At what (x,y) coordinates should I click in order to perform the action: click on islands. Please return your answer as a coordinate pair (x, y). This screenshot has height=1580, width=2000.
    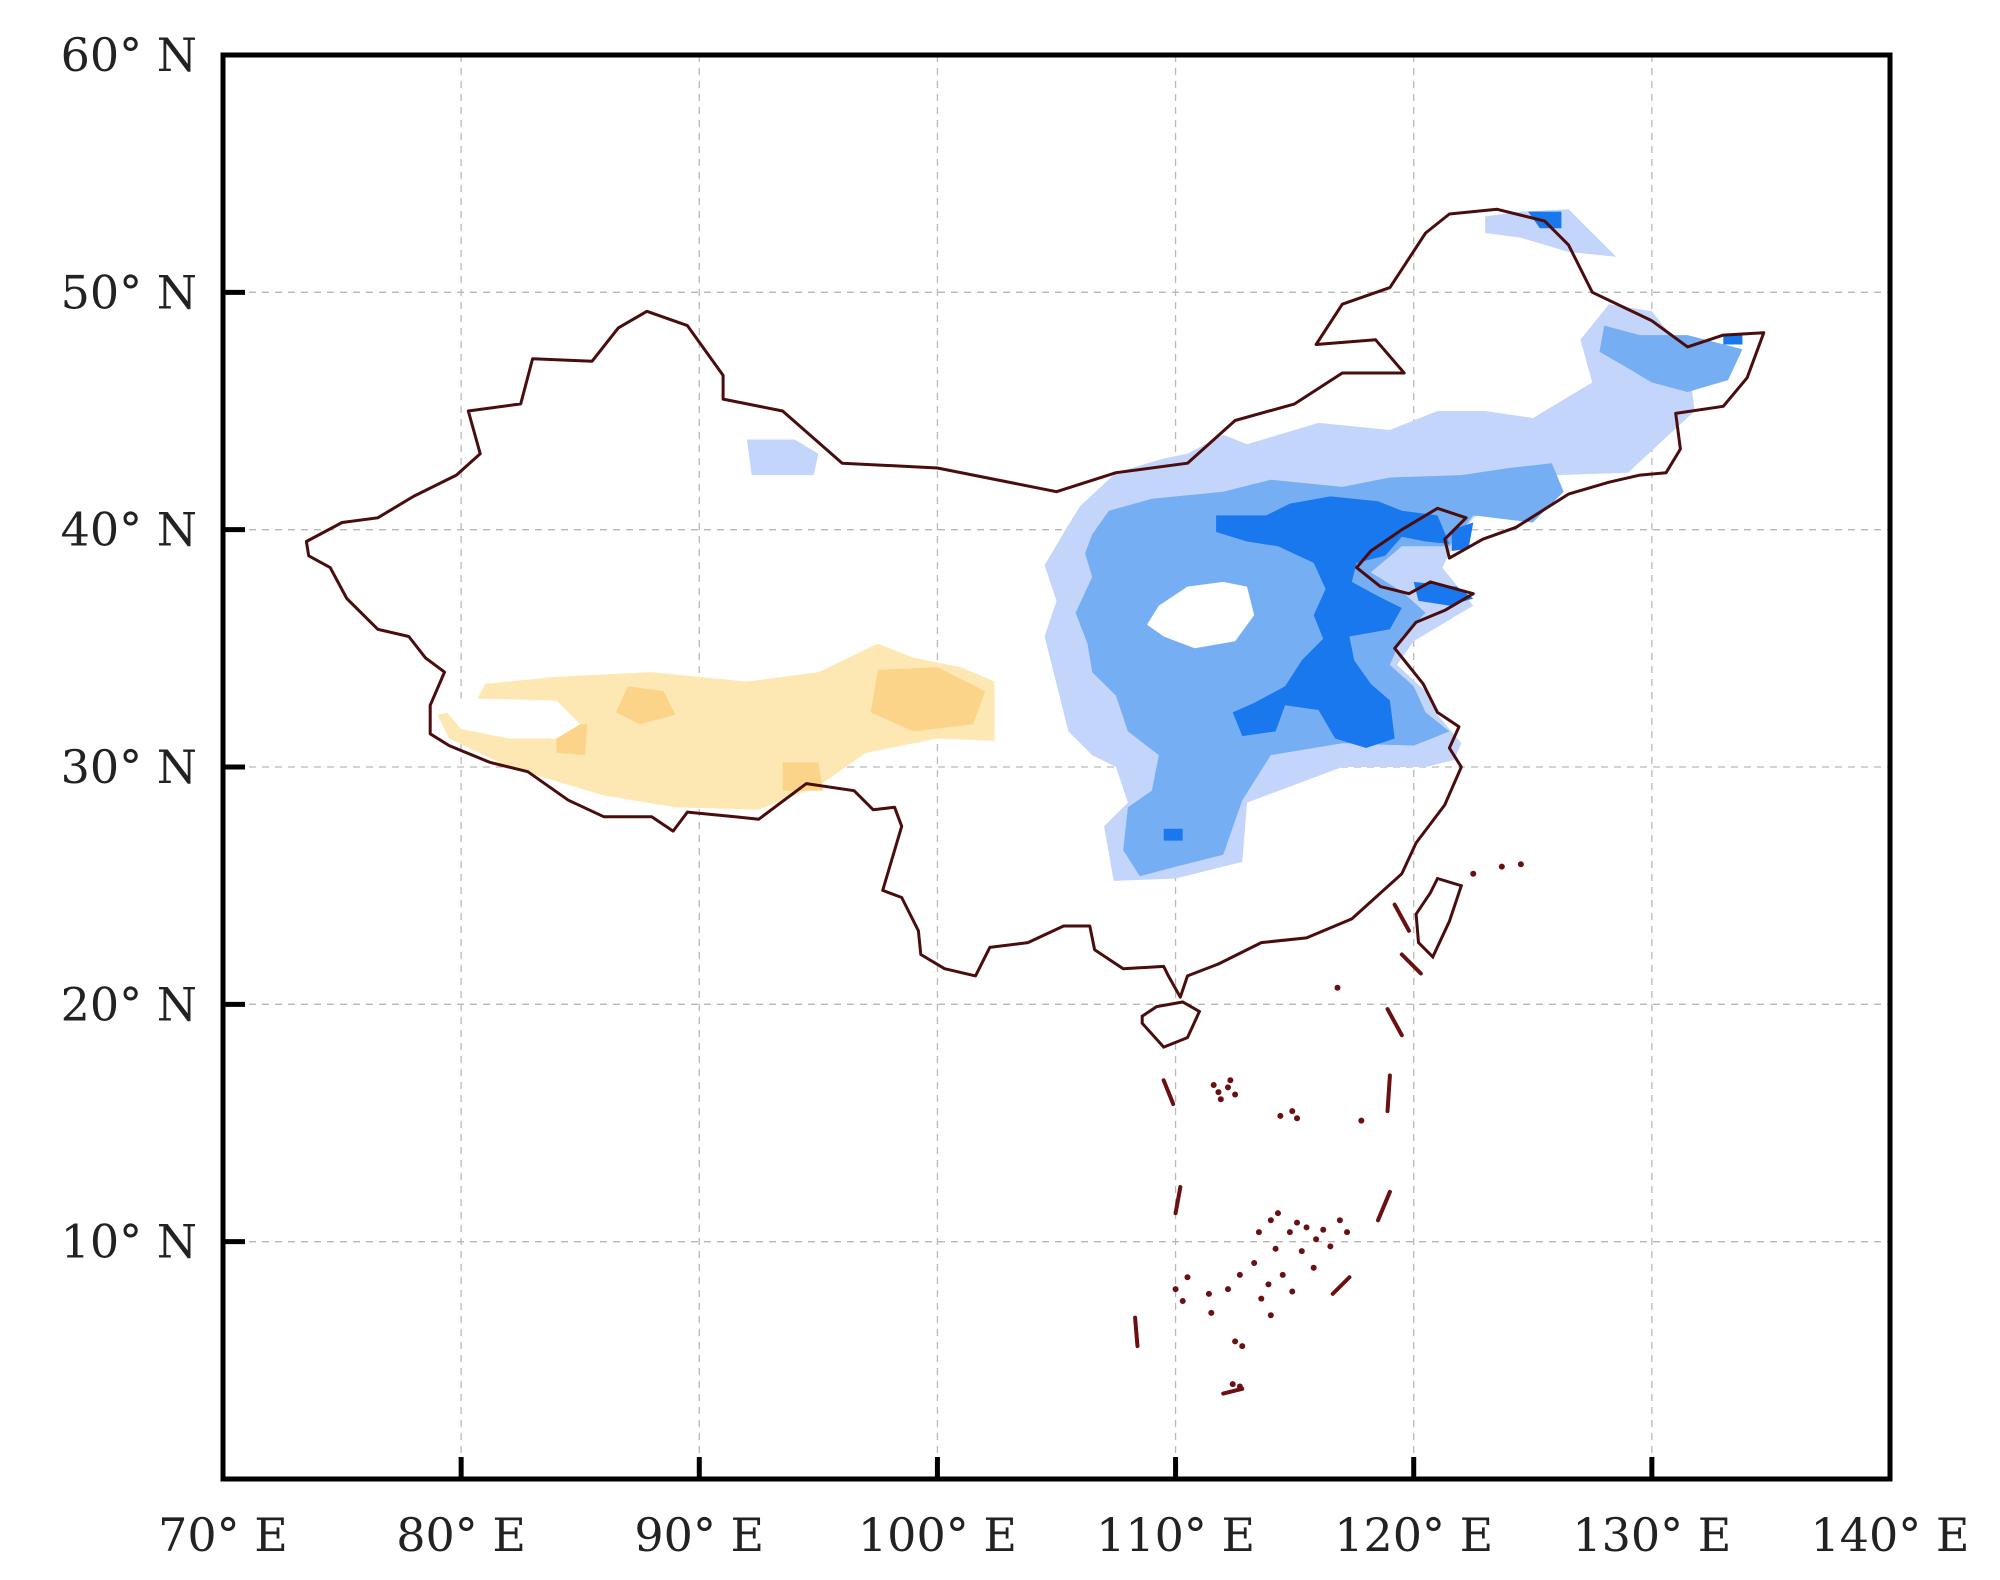
    Looking at the image, I should click on (1328, 1128).